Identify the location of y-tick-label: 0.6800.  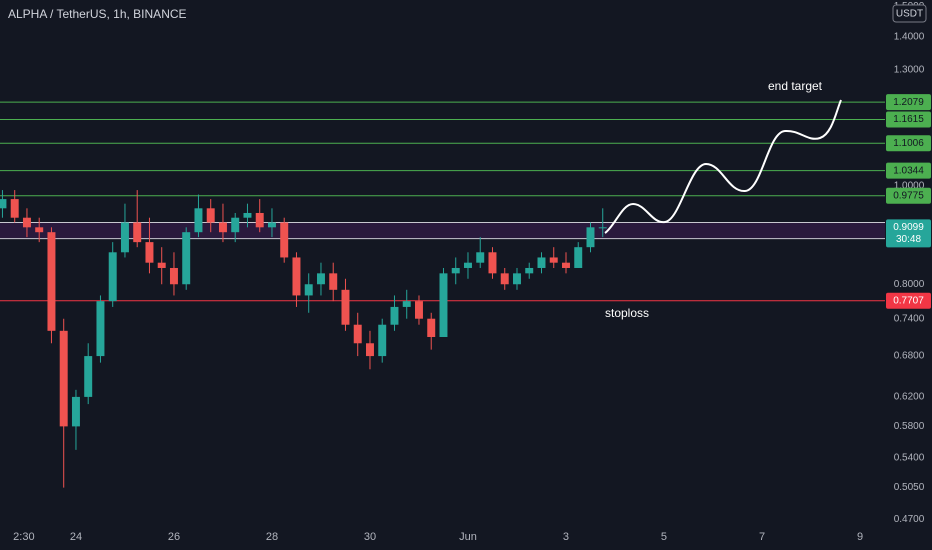
(909, 356).